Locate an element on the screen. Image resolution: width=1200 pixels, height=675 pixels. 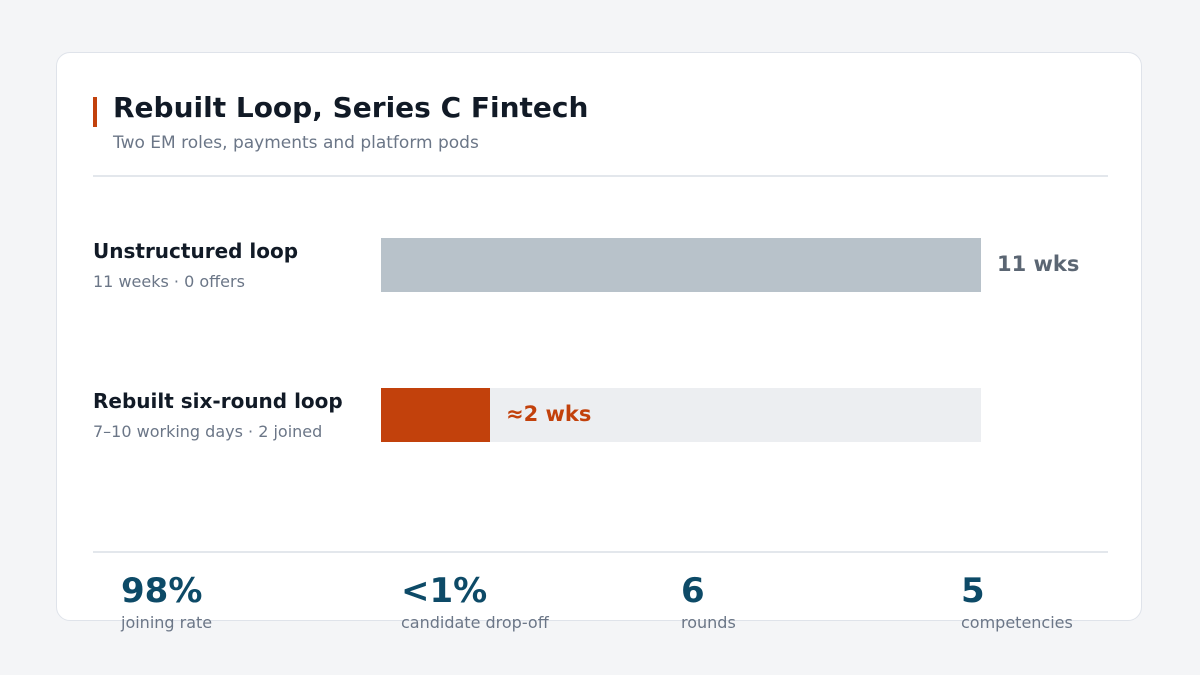
chart-title: Rebuilt Loop, Series C Fintech is located at coordinates (351, 107).